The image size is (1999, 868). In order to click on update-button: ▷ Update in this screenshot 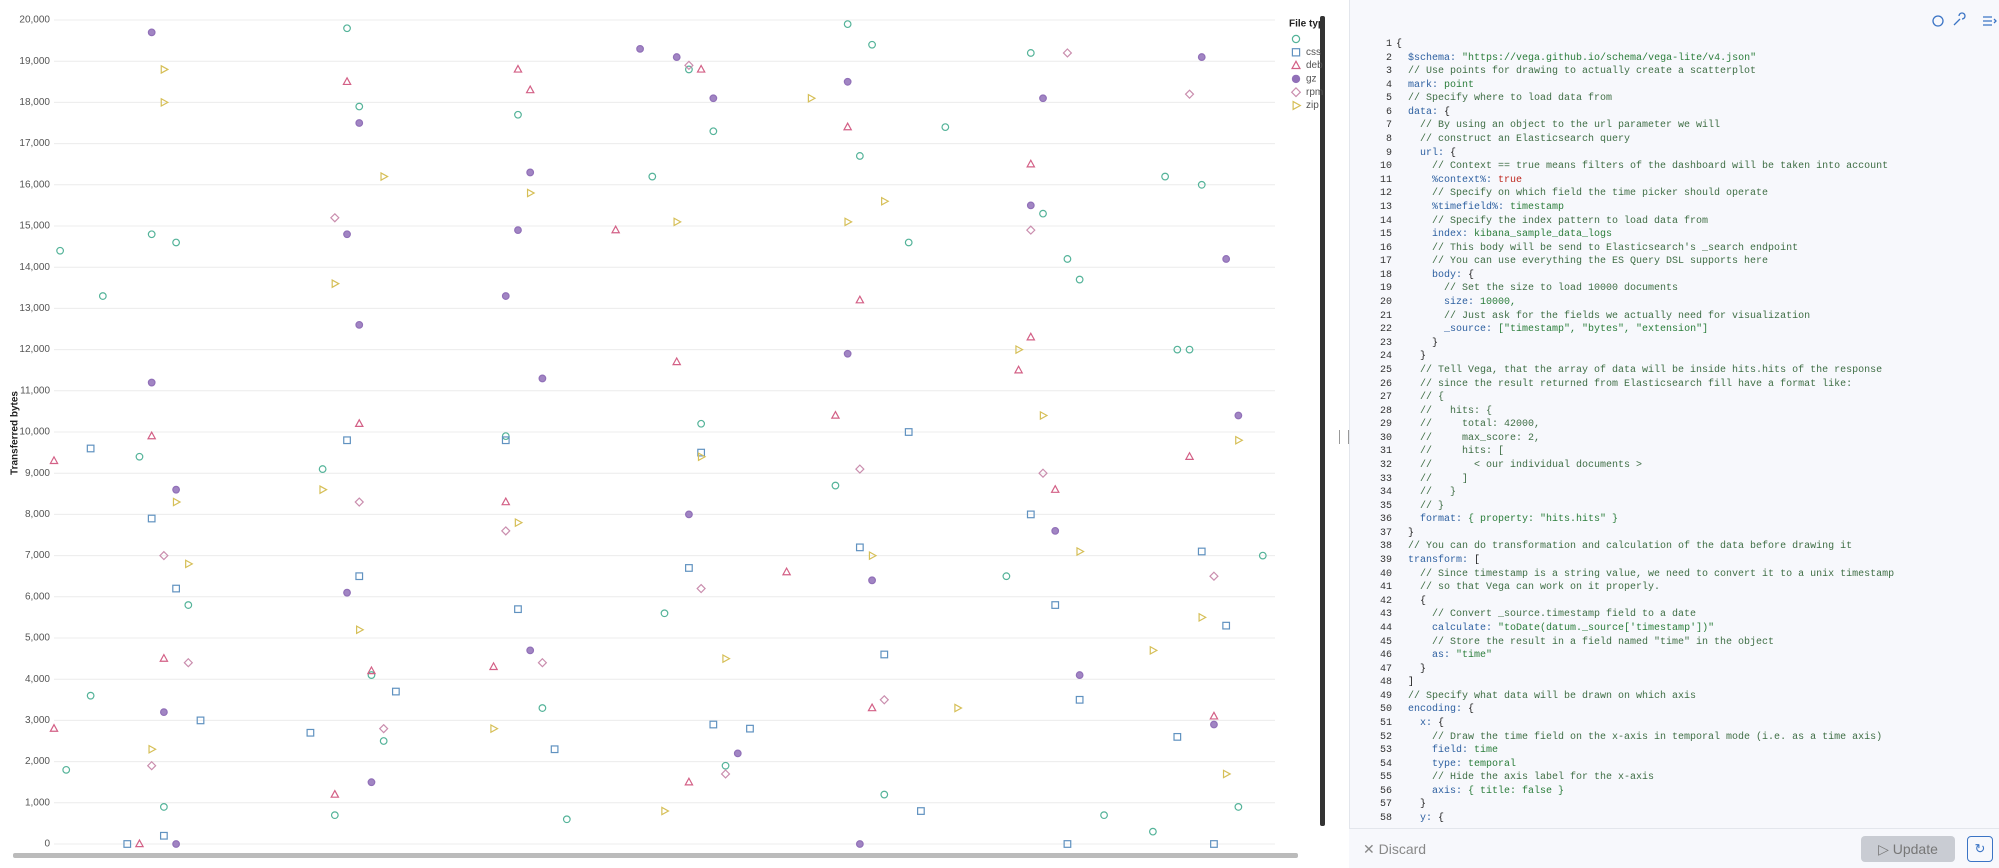, I will do `click(1908, 849)`.